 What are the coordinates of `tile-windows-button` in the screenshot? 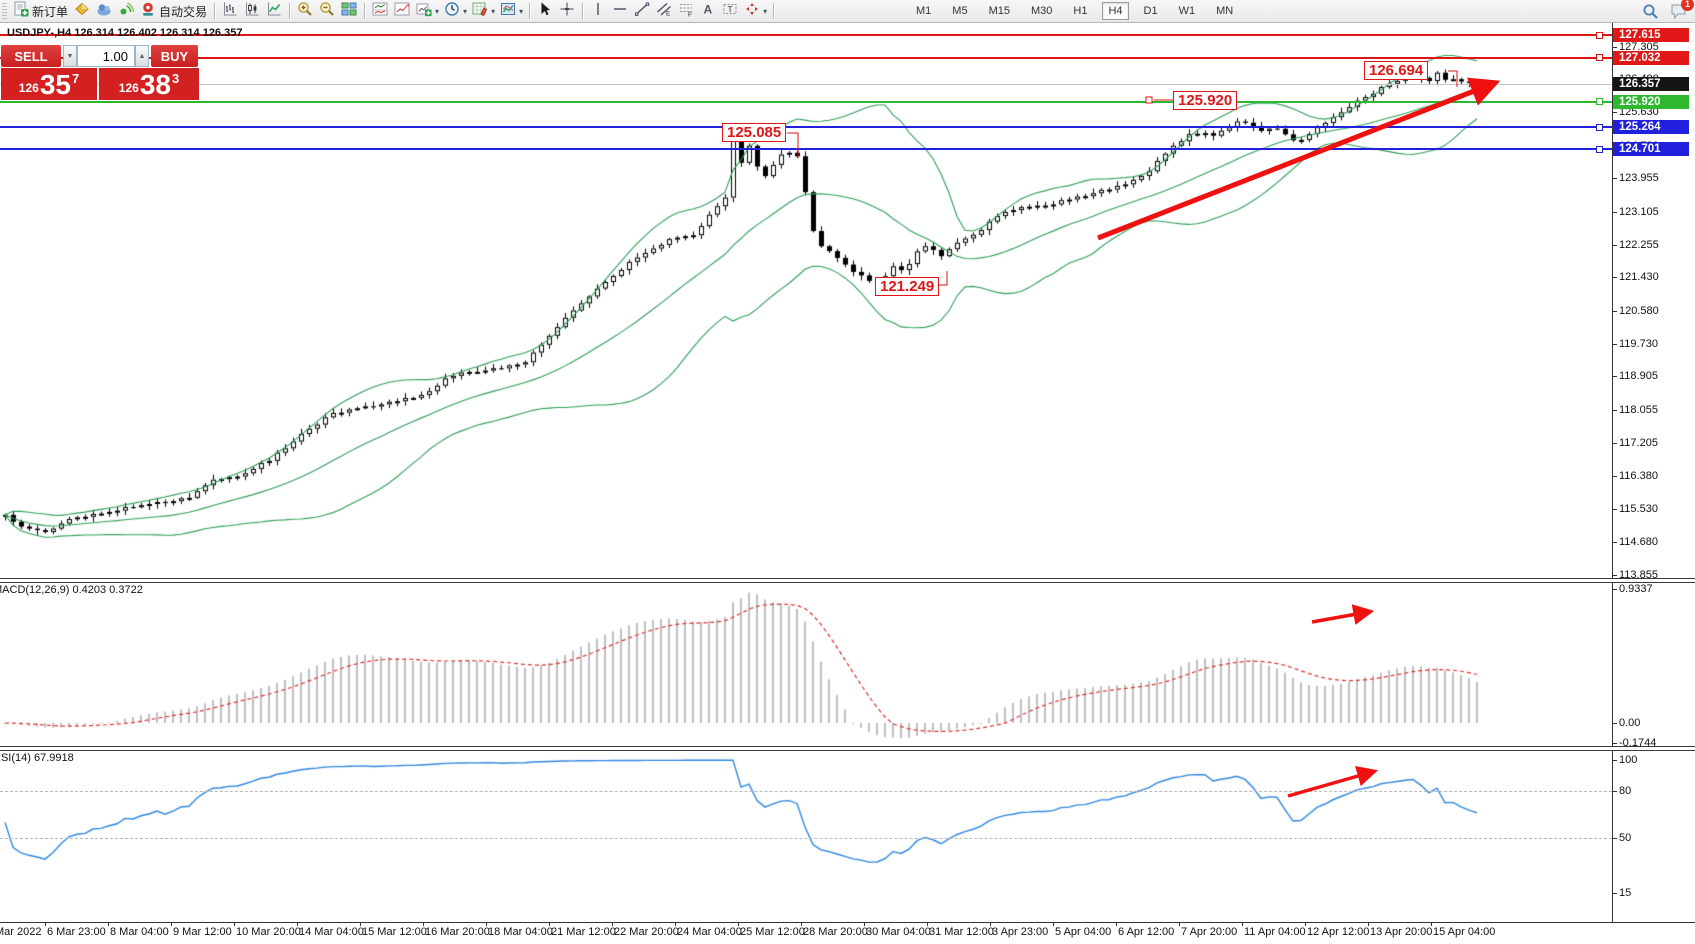 It's located at (349, 11).